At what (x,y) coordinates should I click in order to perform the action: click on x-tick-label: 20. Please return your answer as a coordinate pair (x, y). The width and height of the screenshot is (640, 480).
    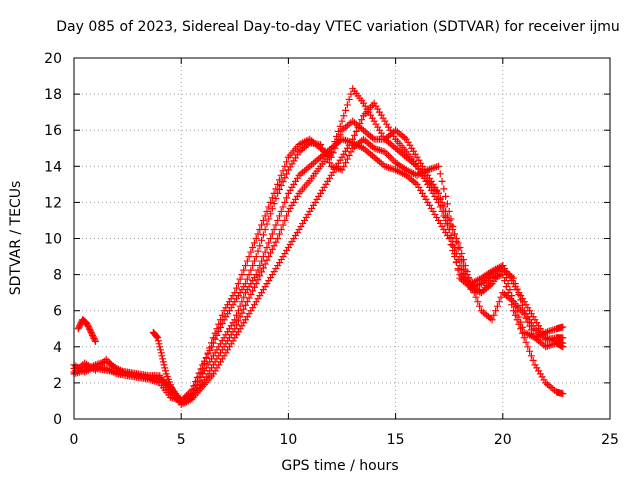
    Looking at the image, I should click on (503, 440).